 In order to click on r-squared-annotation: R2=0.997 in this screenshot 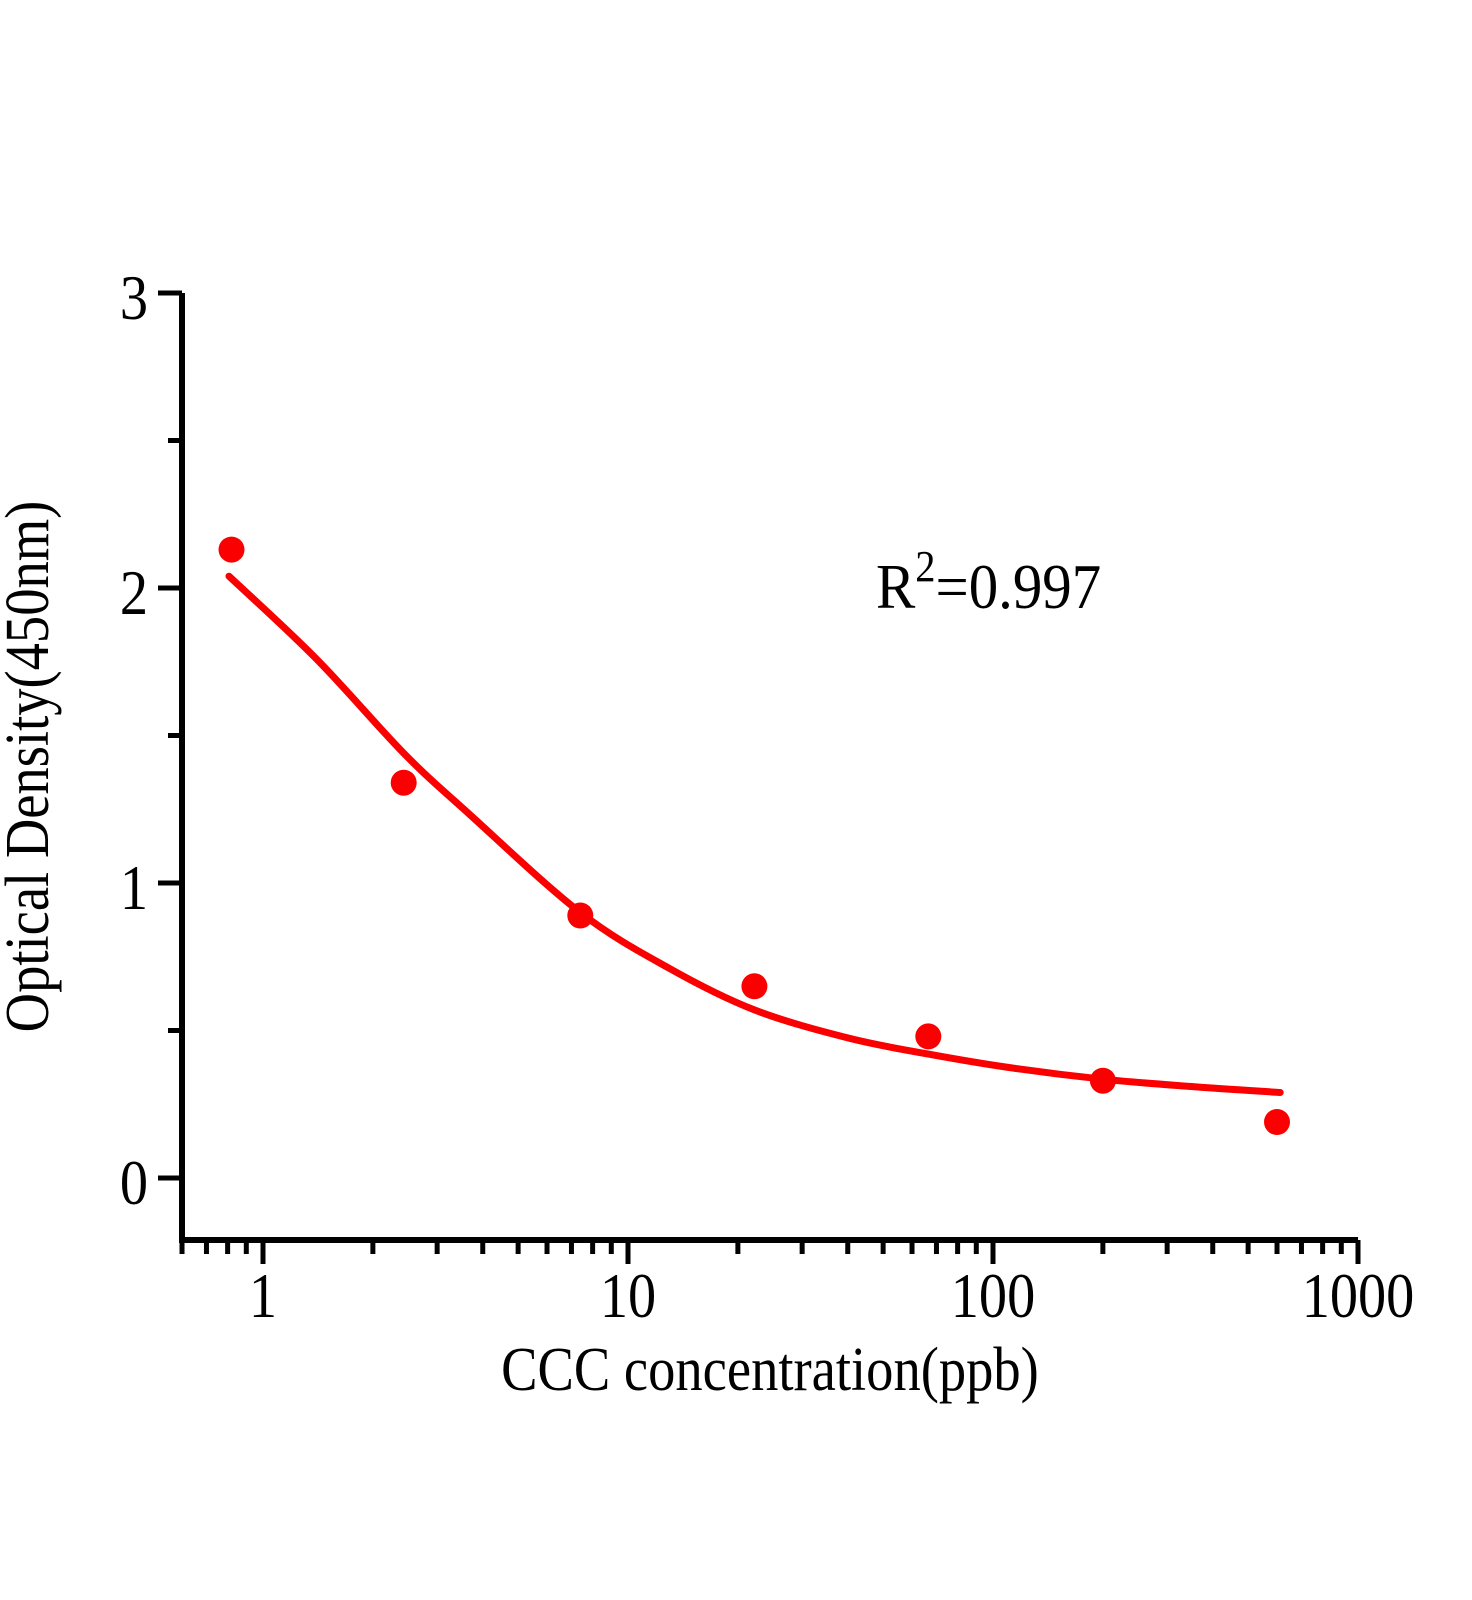, I will do `click(988, 582)`.